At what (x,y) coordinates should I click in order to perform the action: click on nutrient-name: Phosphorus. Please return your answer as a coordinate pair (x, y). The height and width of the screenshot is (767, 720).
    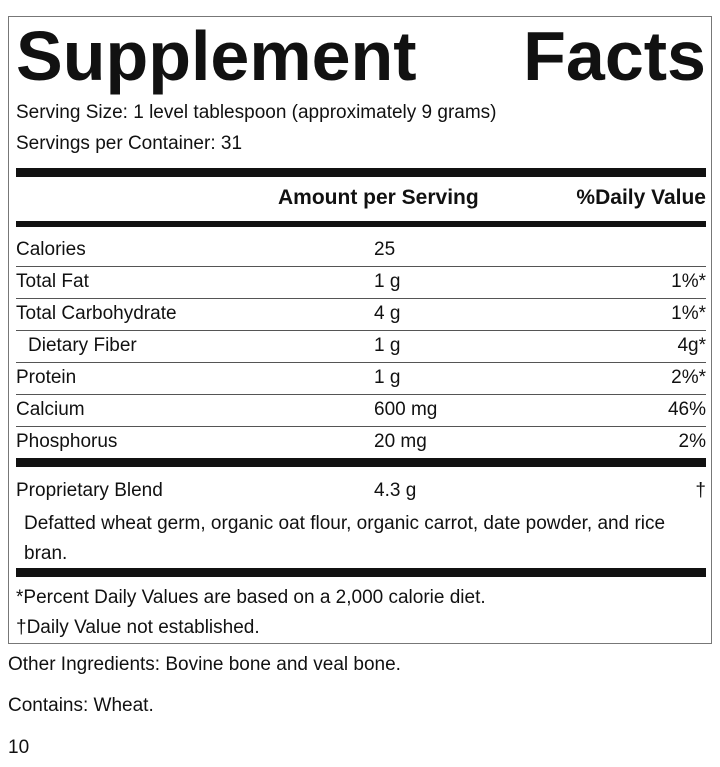
    Looking at the image, I should click on (67, 441).